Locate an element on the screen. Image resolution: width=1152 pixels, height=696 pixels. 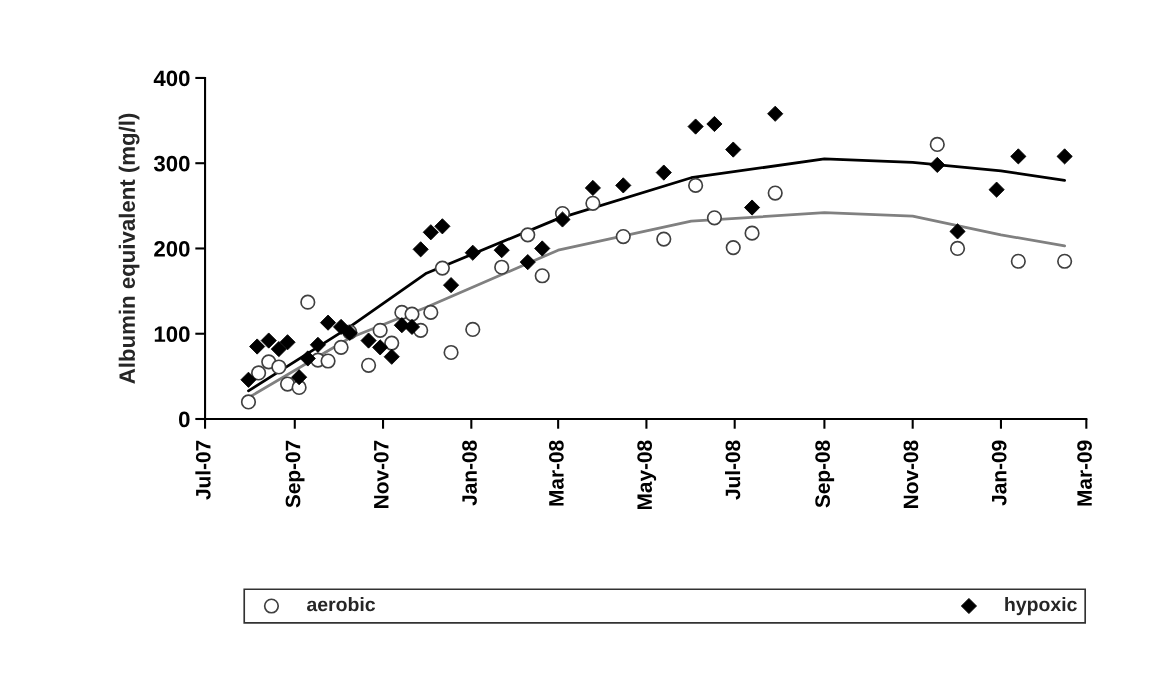
x-tick-label: Nov-07 is located at coordinates (381, 474).